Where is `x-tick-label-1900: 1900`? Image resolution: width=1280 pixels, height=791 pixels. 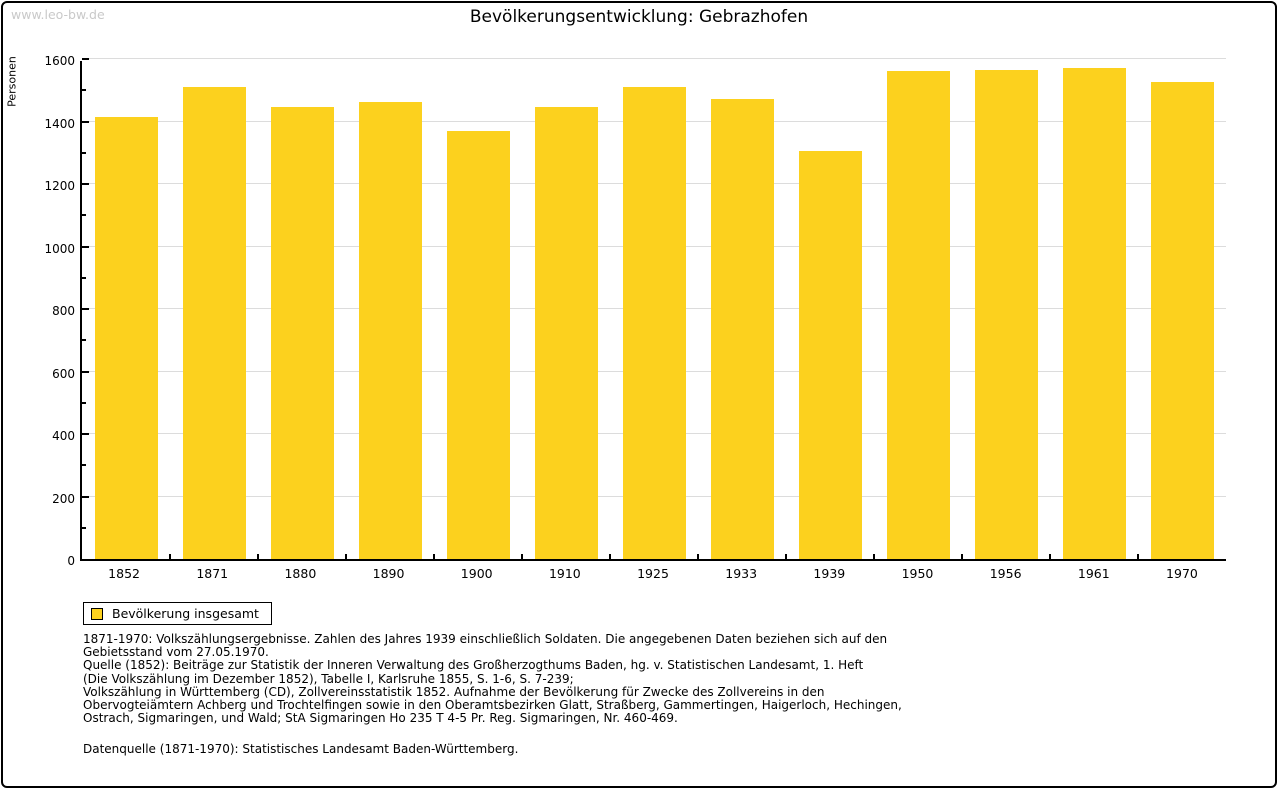
x-tick-label-1900: 1900 is located at coordinates (476, 573).